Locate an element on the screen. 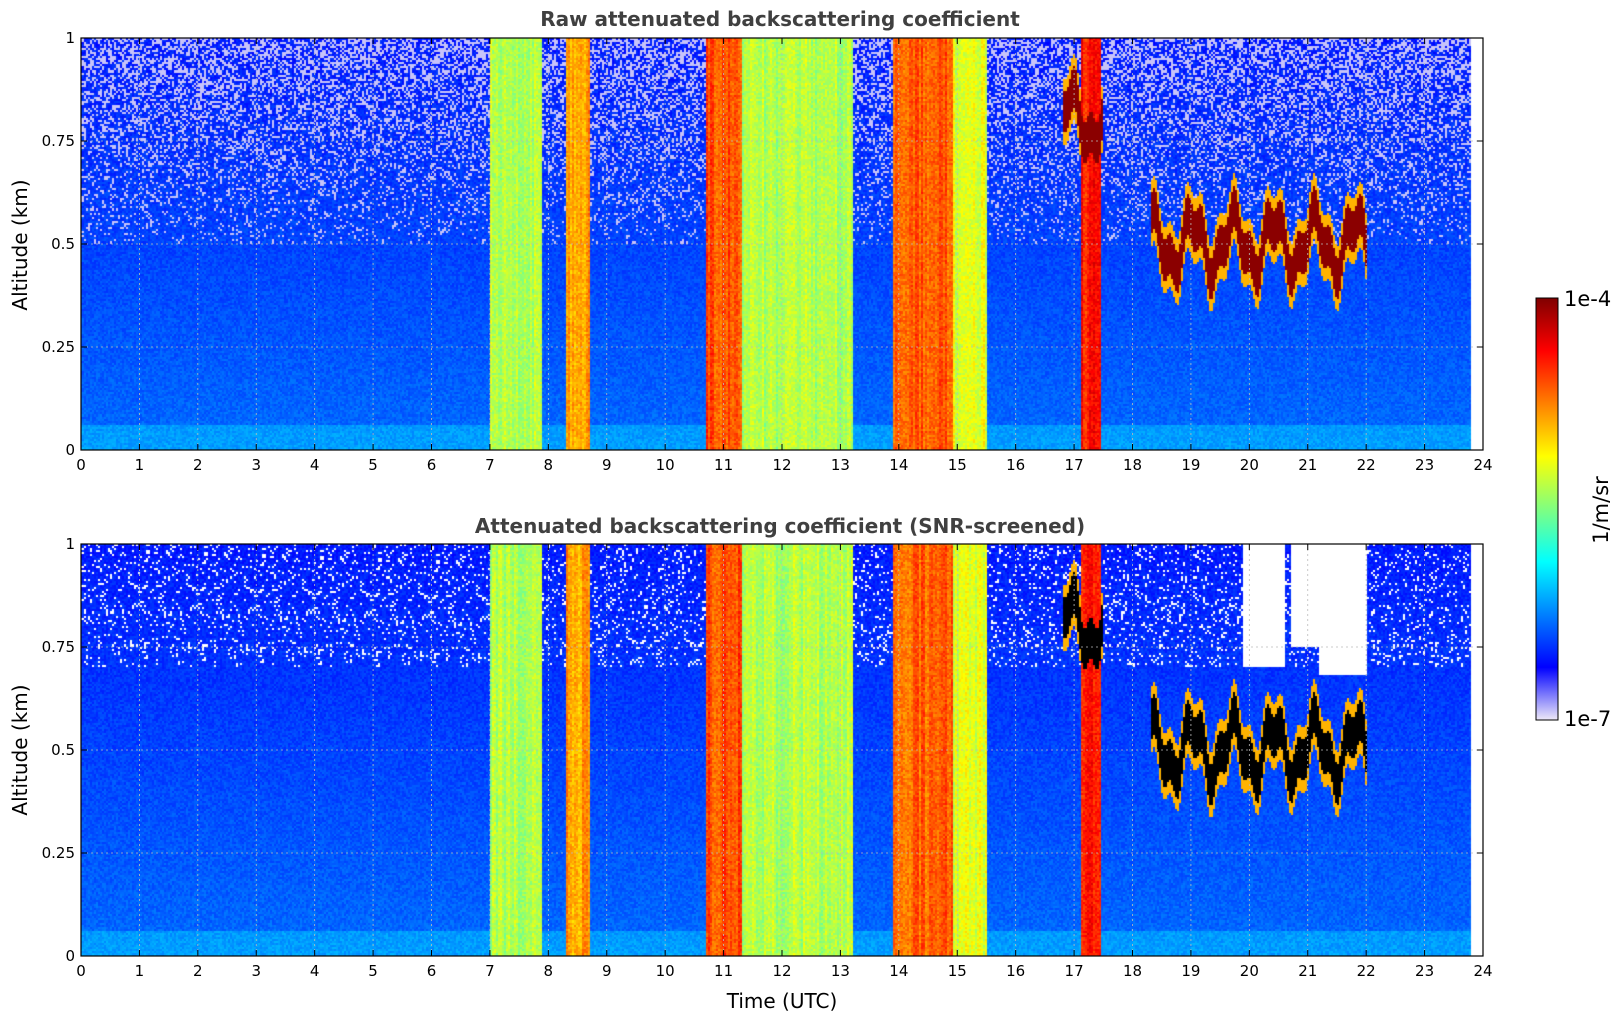 The image size is (1621, 1020). colorbar: 1e-4 1e-7 1/m/sr is located at coordinates (1574, 509).